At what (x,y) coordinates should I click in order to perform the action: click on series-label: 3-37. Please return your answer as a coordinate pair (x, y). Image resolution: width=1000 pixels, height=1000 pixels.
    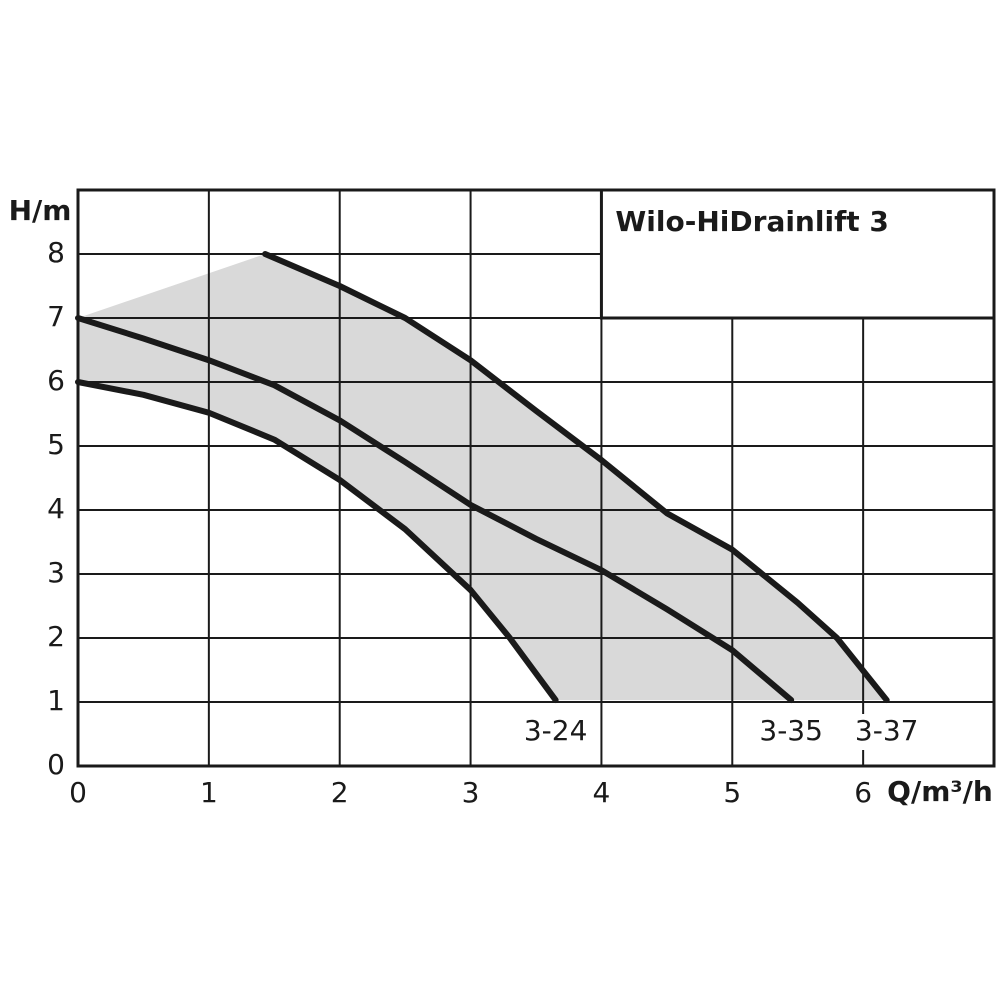
    Looking at the image, I should click on (887, 730).